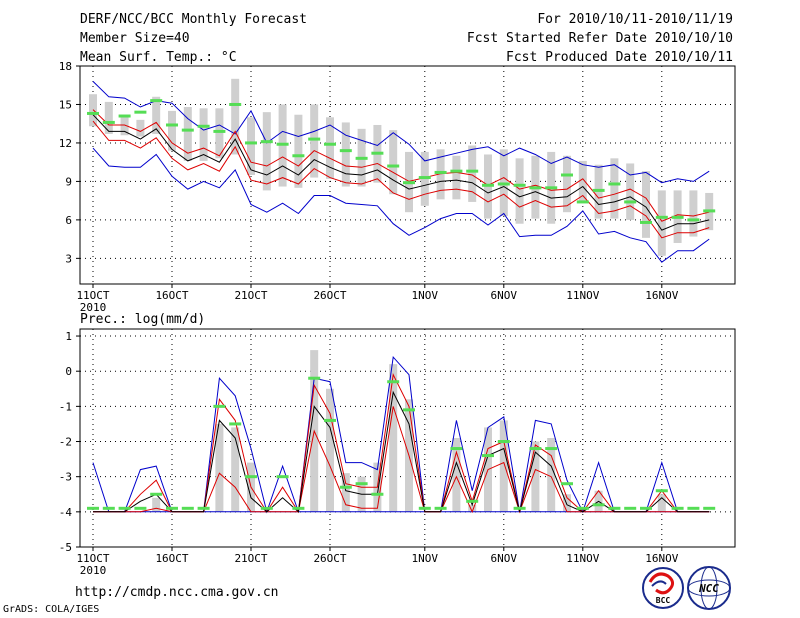 The height and width of the screenshot is (618, 800). I want to click on temp-median-line, so click(401, 172).